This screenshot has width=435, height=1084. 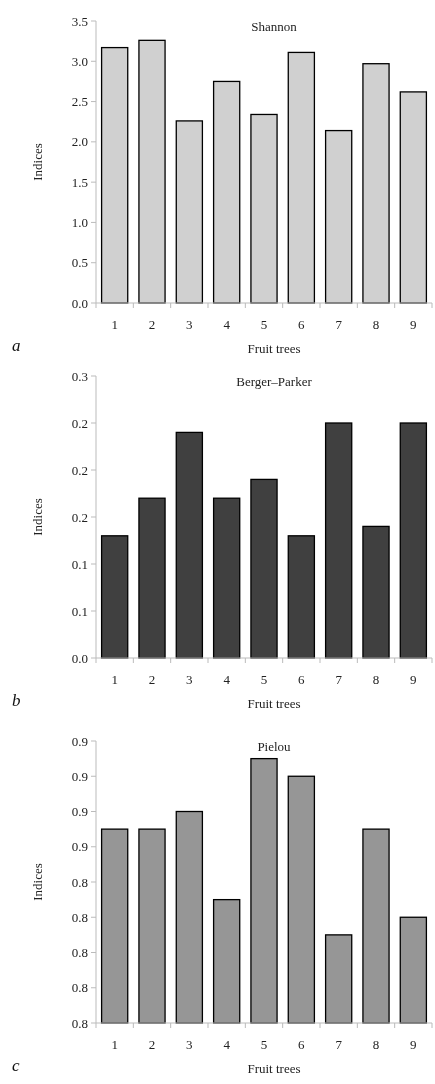 I want to click on text: b, so click(x=16, y=700).